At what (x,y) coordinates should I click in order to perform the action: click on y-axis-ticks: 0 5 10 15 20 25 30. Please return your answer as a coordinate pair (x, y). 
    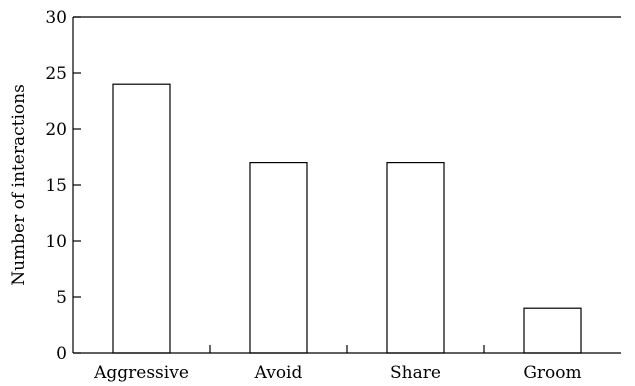
    Looking at the image, I should click on (63, 186).